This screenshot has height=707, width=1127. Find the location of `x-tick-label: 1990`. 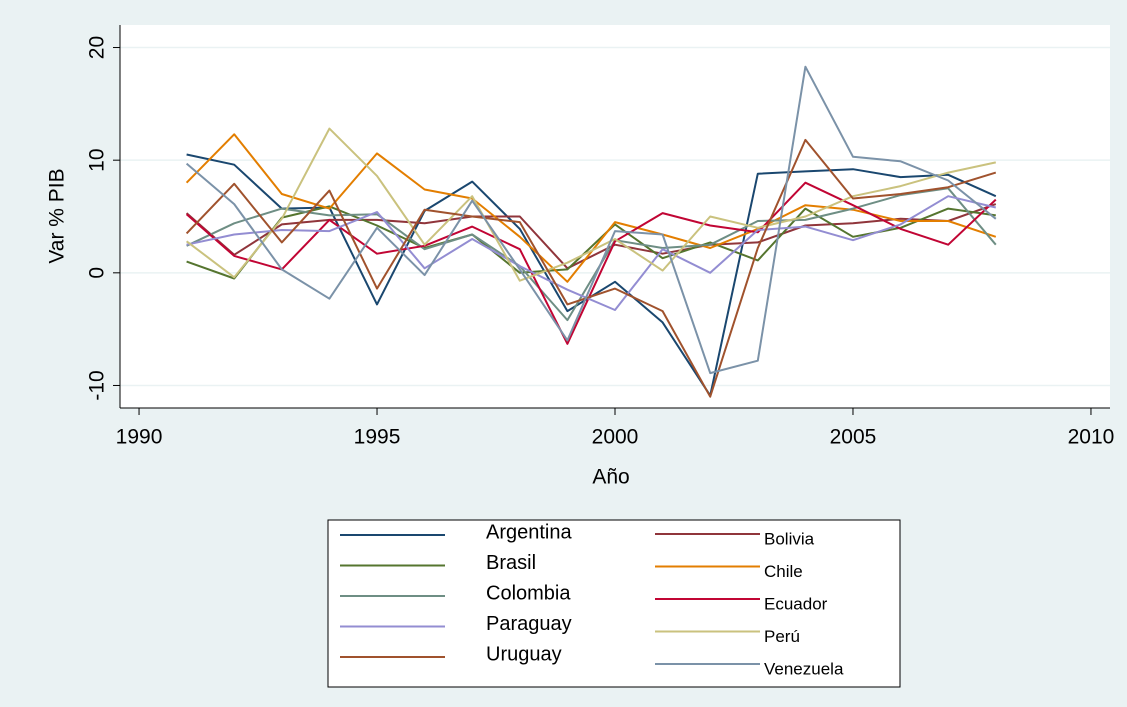

x-tick-label: 1990 is located at coordinates (139, 437).